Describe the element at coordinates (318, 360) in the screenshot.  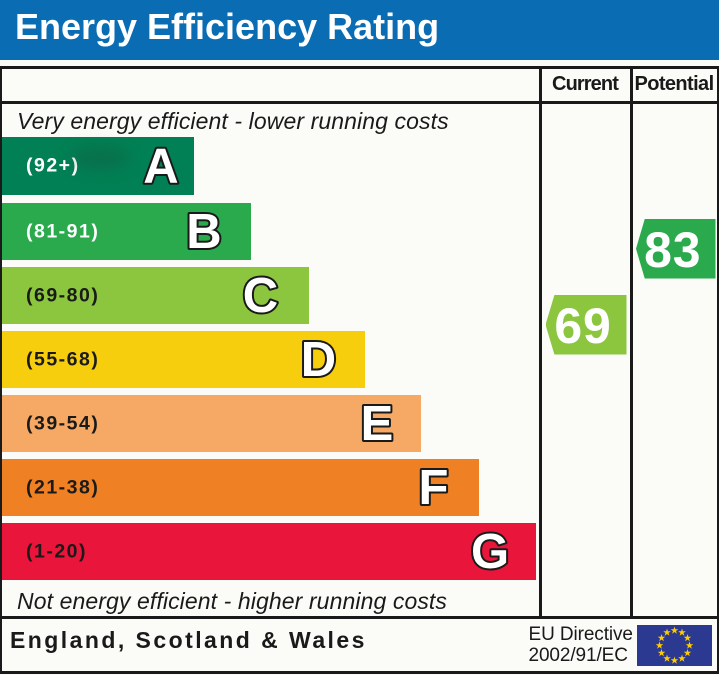
I see `svg-text: D` at that location.